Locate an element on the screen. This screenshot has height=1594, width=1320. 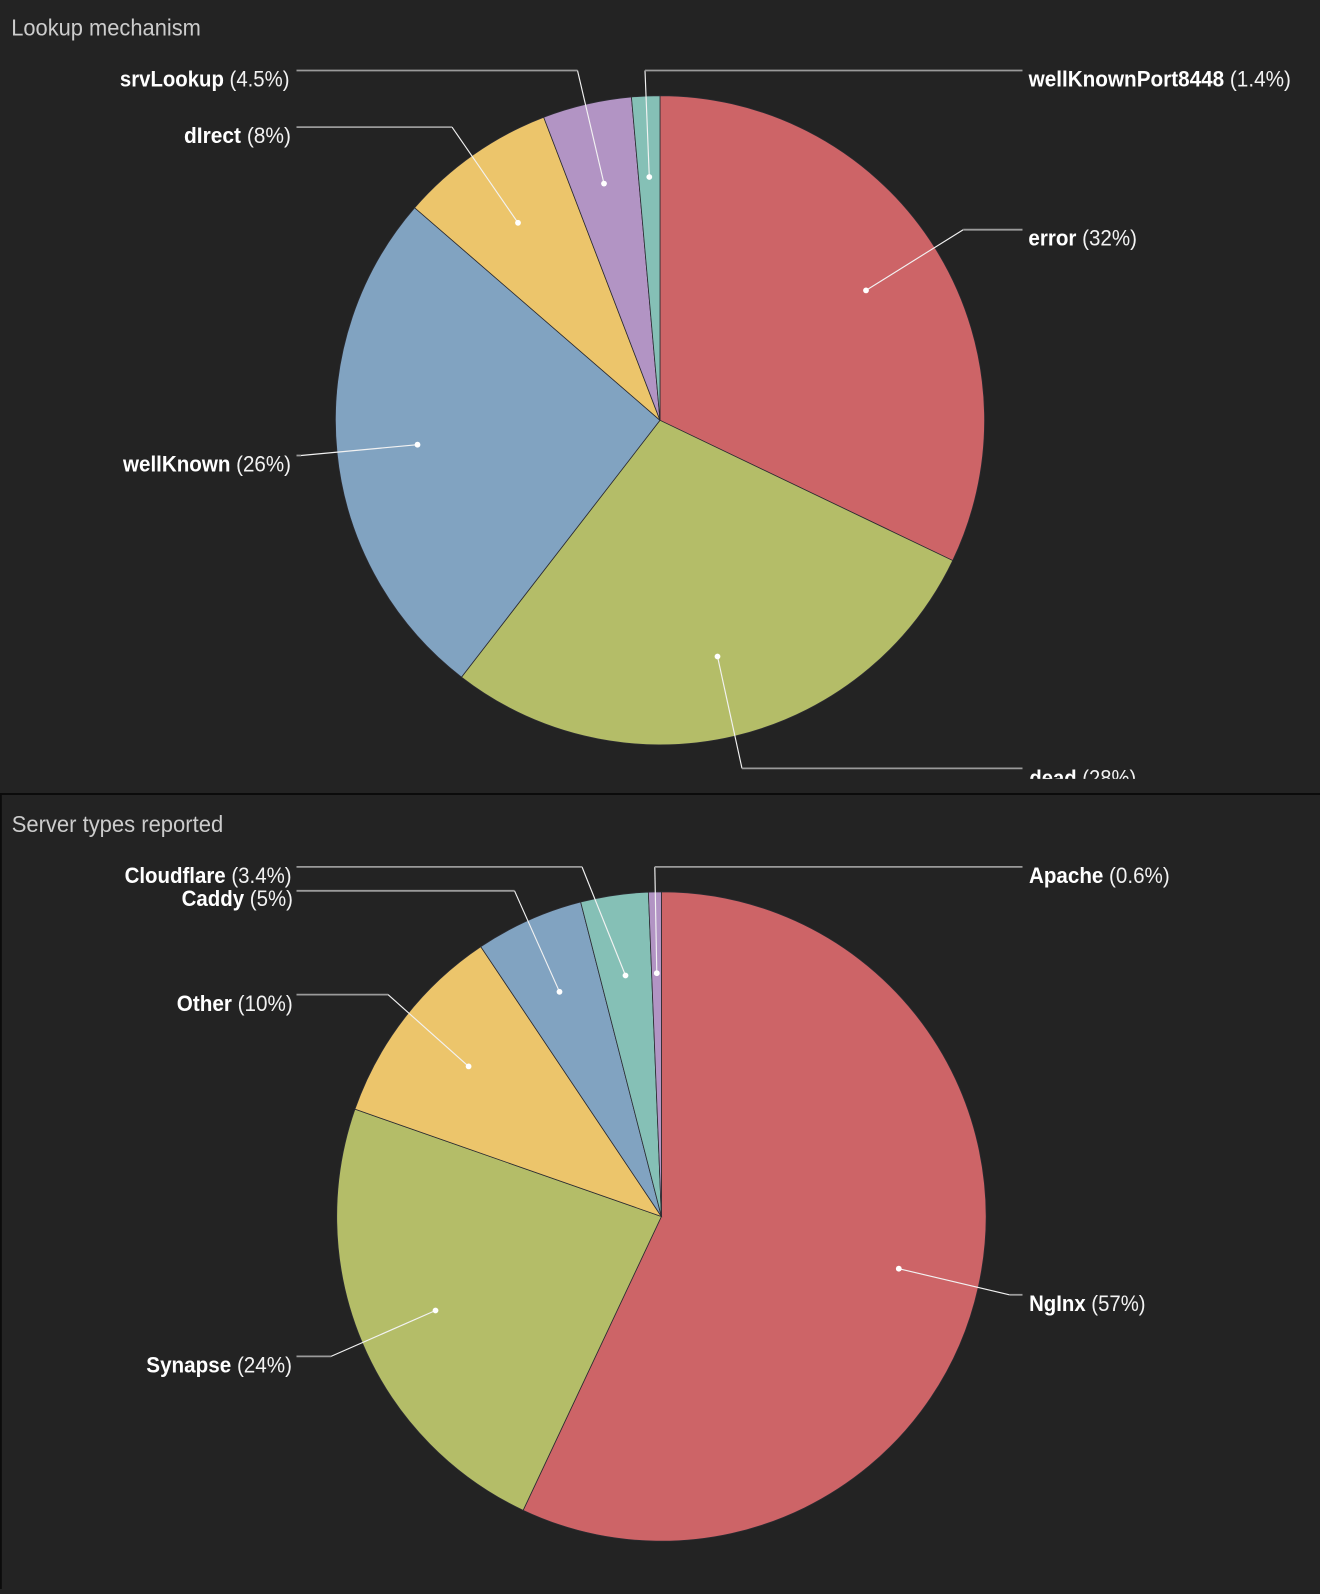
svg-text: Server types reported is located at coordinates (118, 824).